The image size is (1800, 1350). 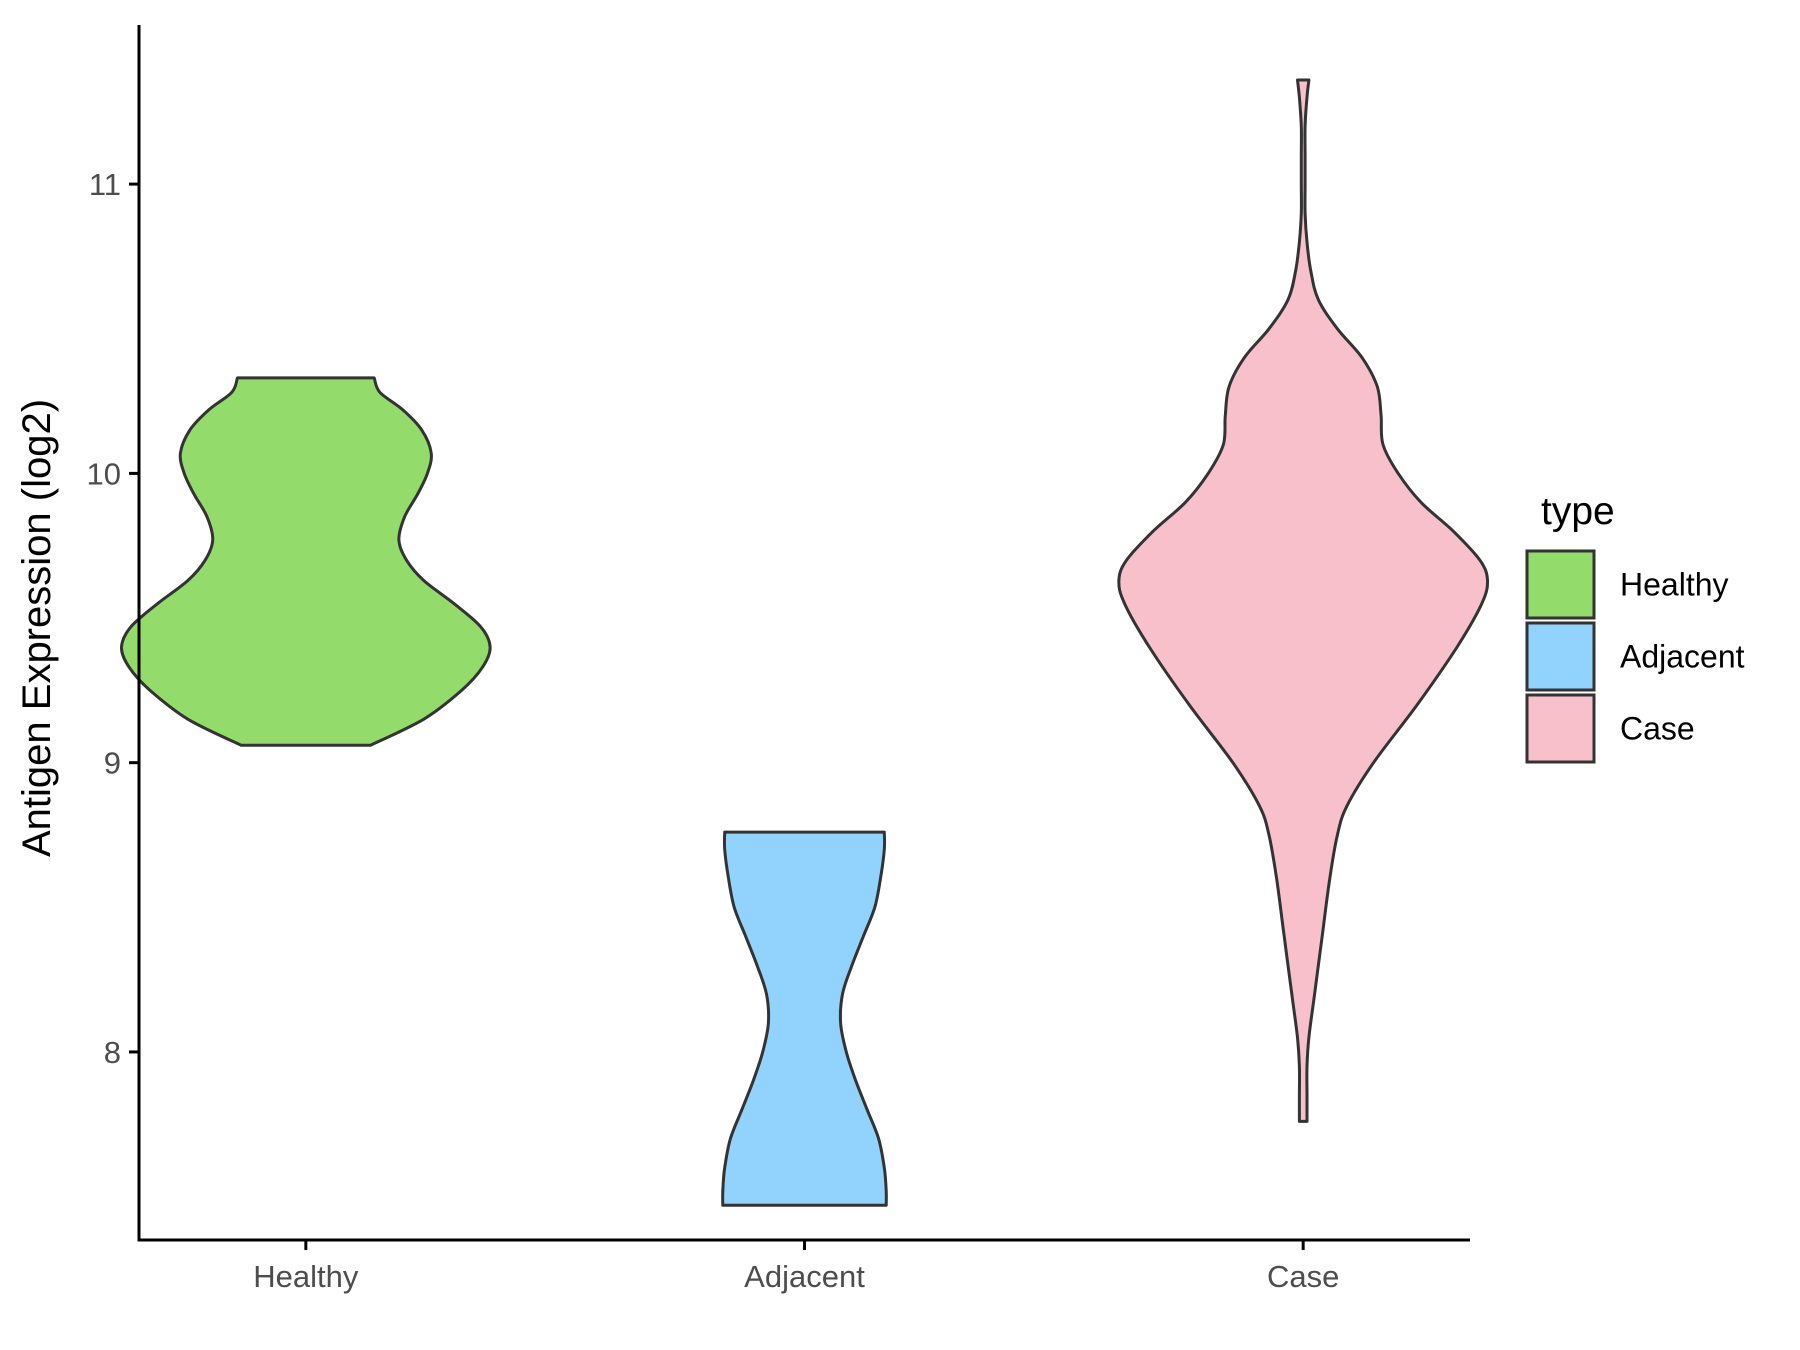 What do you see at coordinates (305, 561) in the screenshot?
I see `violin-healthy` at bounding box center [305, 561].